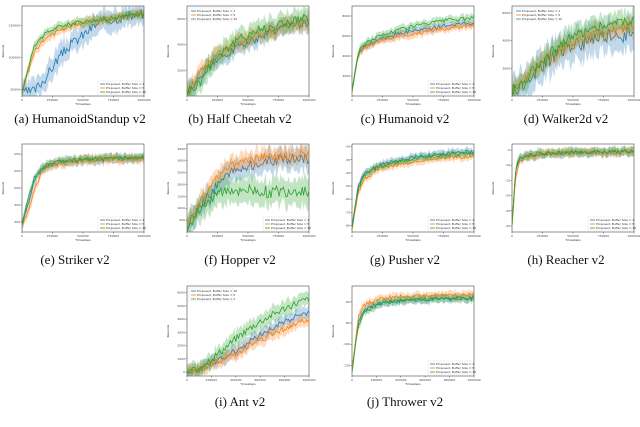 Image resolution: width=640 pixels, height=427 pixels. Describe the element at coordinates (182, 220) in the screenshot. I see `y-tick-label: 500` at that location.